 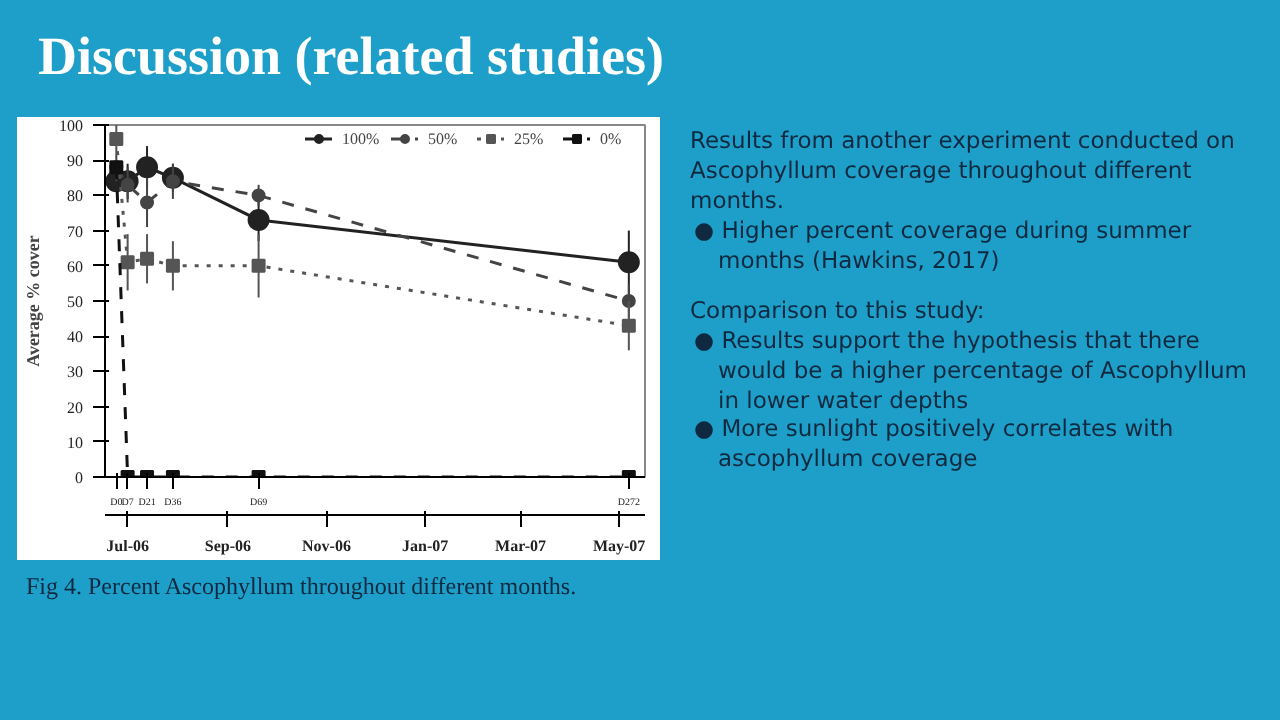 What do you see at coordinates (963, 171) in the screenshot?
I see `text: Results from another experiment conducted on Ascophyllum coverage throughout different months.` at bounding box center [963, 171].